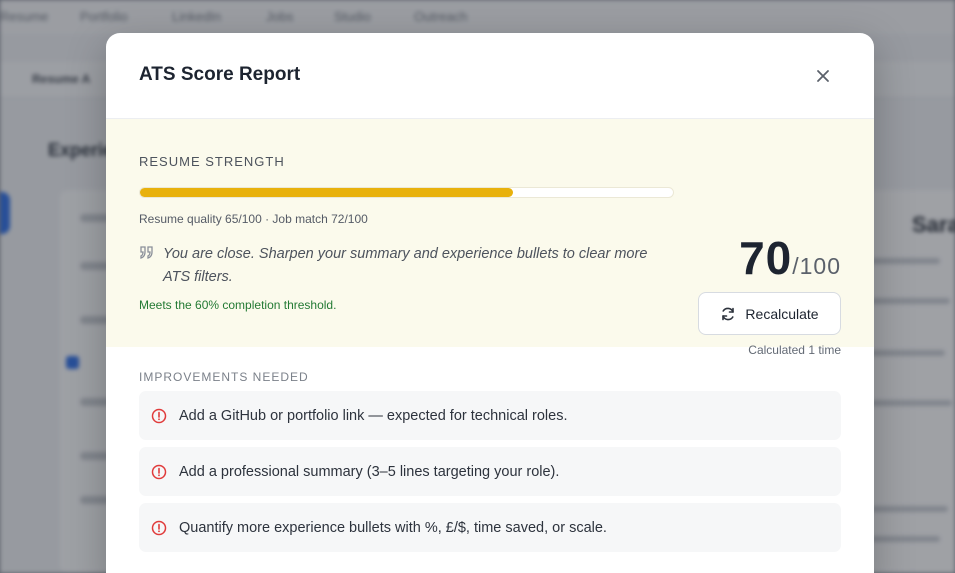  Describe the element at coordinates (728, 313) in the screenshot. I see `refresh-icon` at that location.